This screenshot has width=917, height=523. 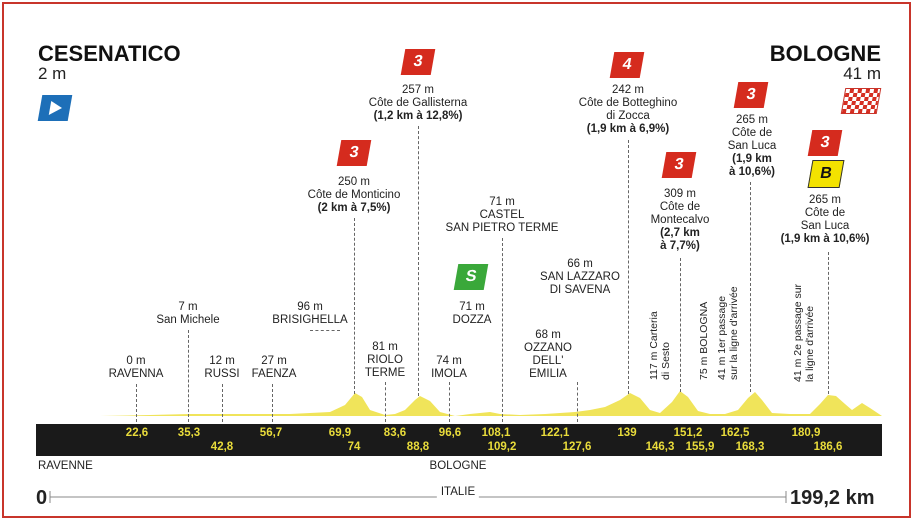 What do you see at coordinates (502, 447) in the screenshot?
I see `km-label: 109,2` at bounding box center [502, 447].